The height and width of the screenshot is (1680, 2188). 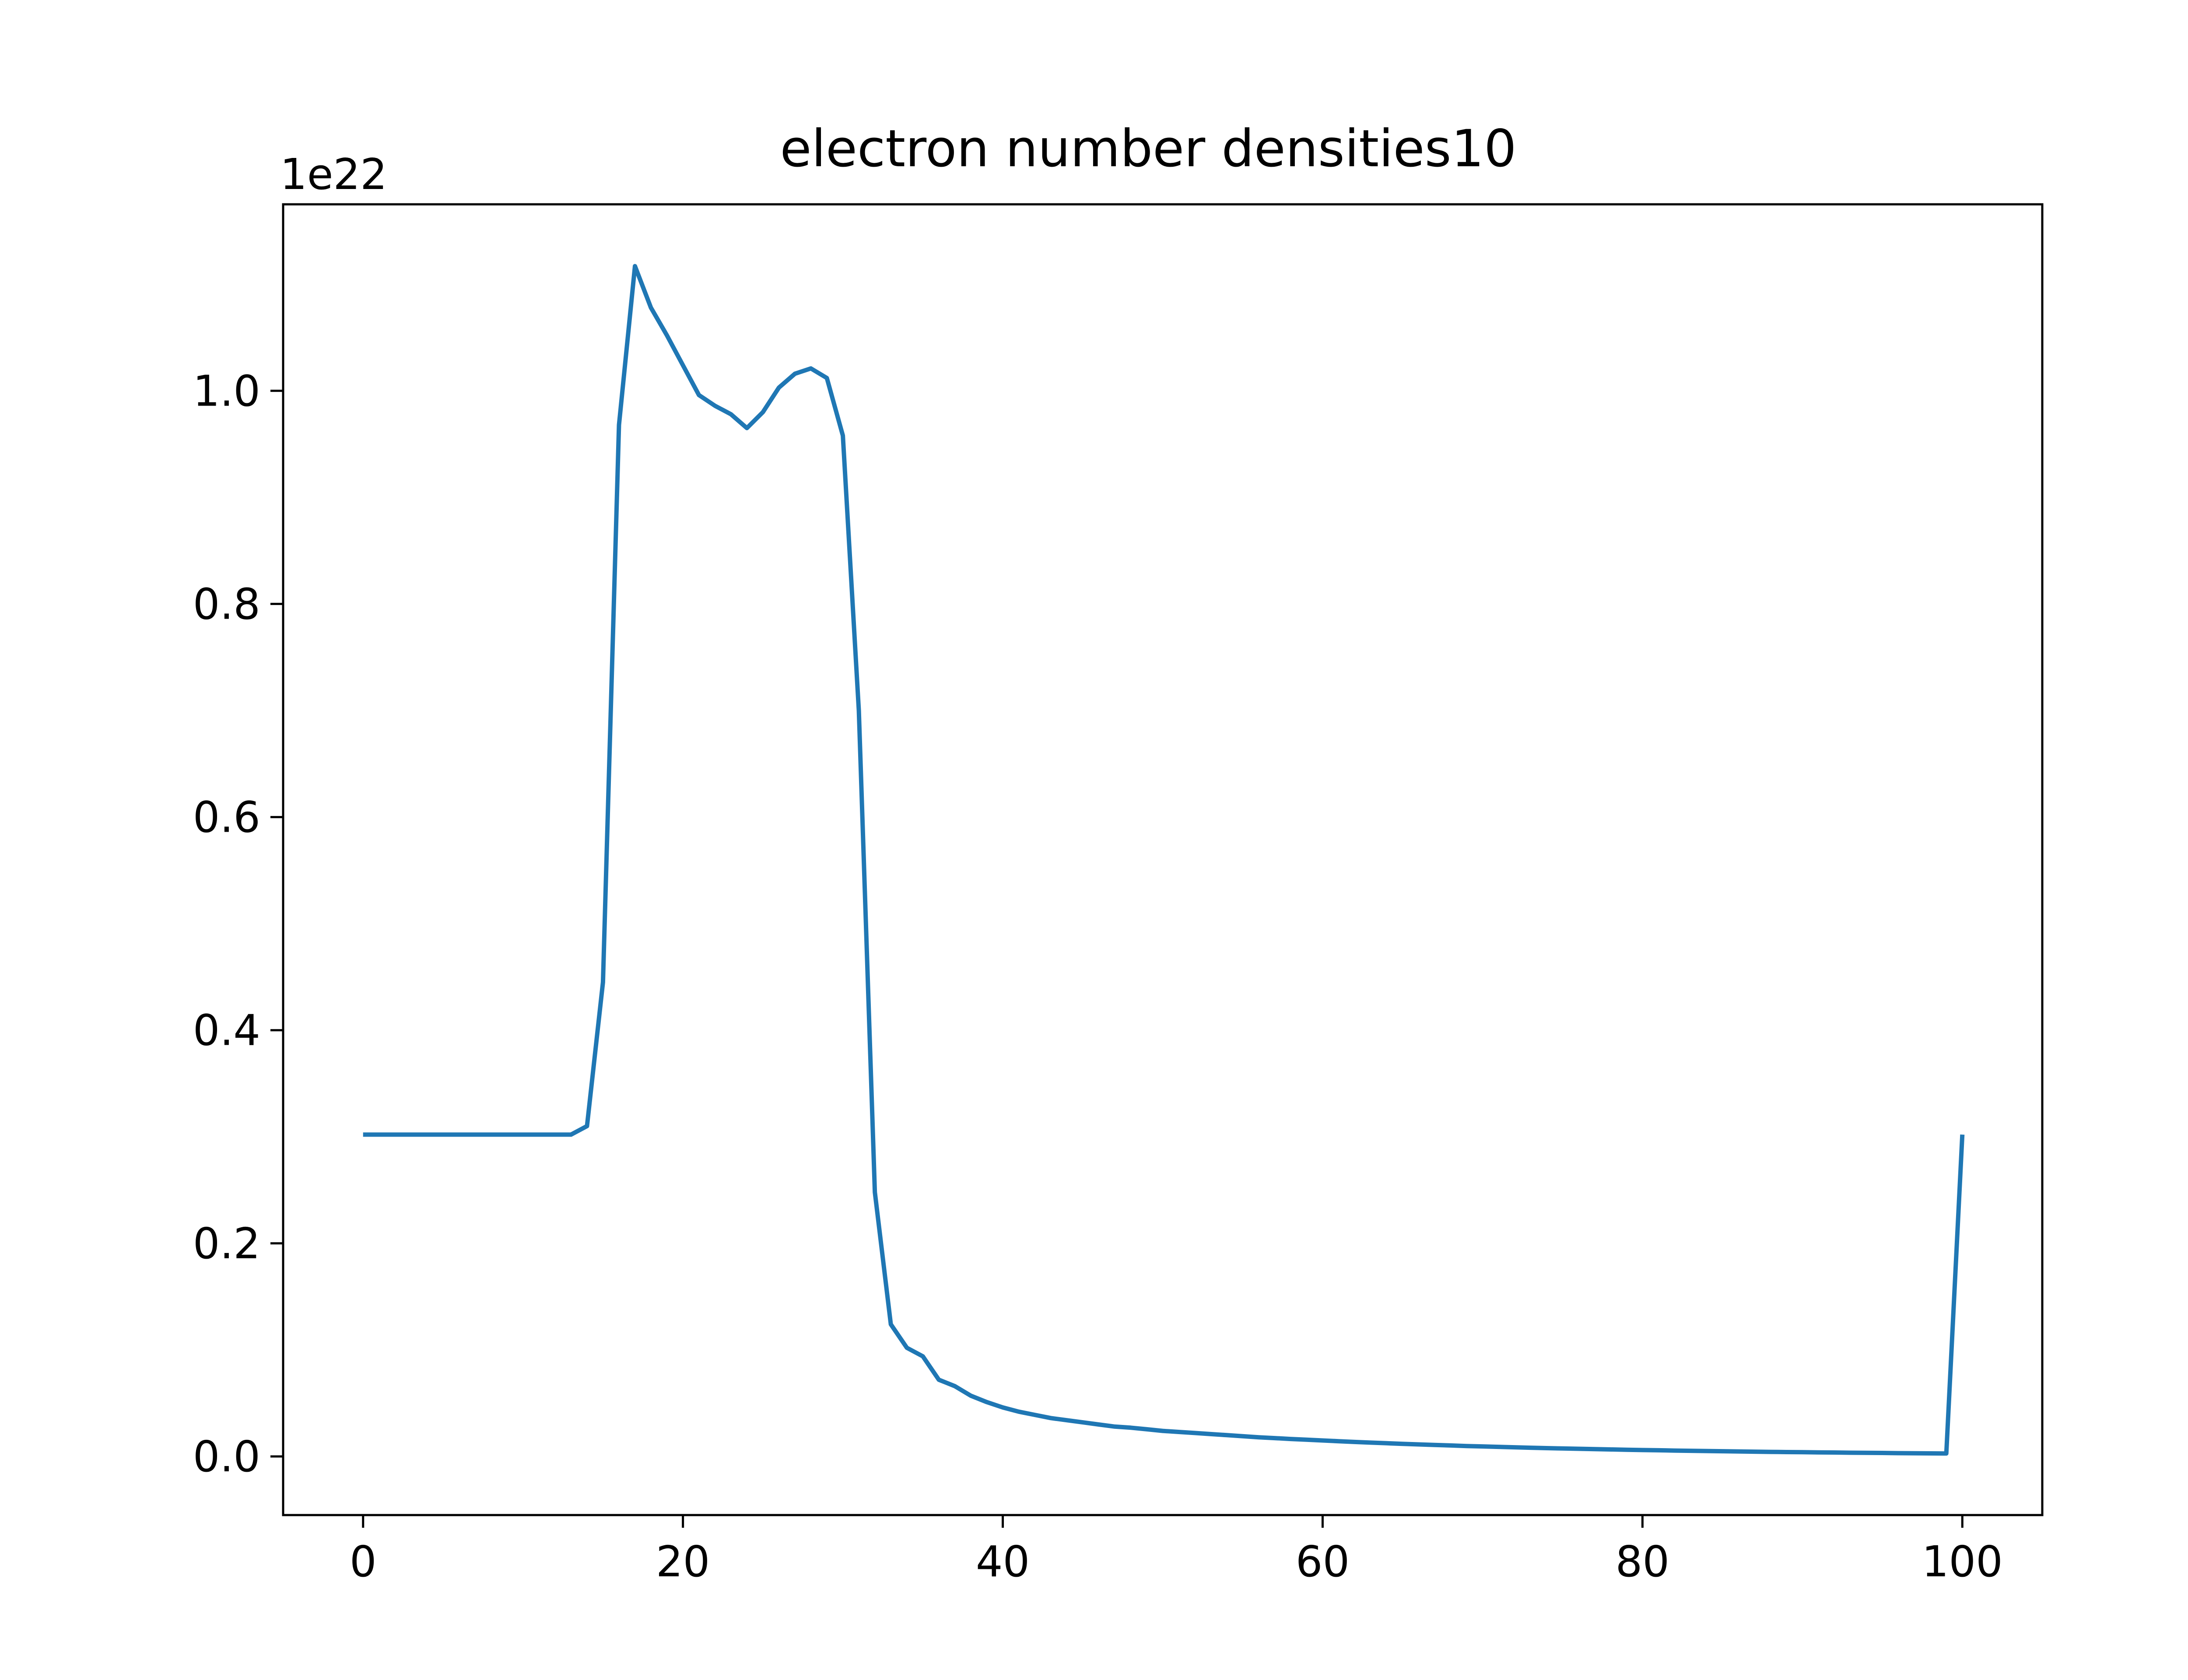 I want to click on x-tick-label: 20, so click(x=683, y=1561).